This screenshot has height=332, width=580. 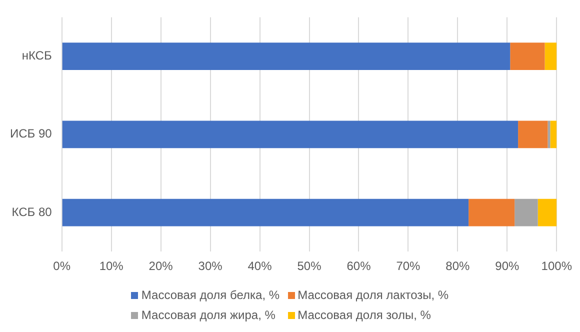 I want to click on x-tick-label: 30%, so click(x=210, y=266).